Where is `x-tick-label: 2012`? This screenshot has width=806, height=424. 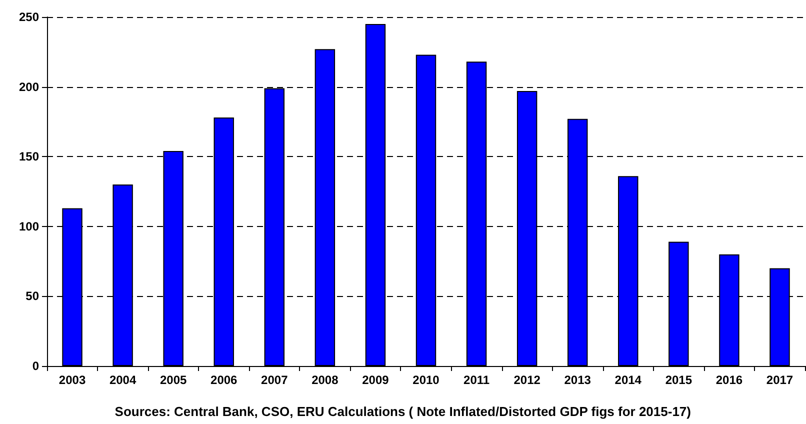
x-tick-label: 2012 is located at coordinates (527, 380).